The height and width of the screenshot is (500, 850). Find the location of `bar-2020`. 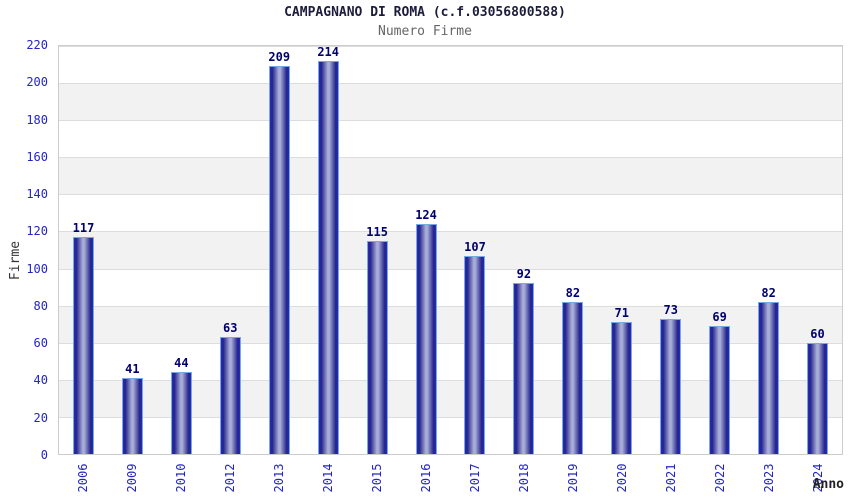

bar-2020 is located at coordinates (622, 388).